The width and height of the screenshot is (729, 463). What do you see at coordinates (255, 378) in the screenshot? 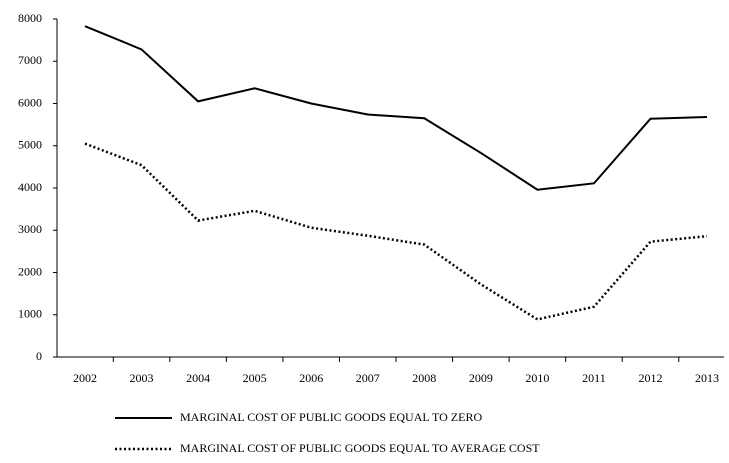
I see `x-tick-label: 2005` at bounding box center [255, 378].